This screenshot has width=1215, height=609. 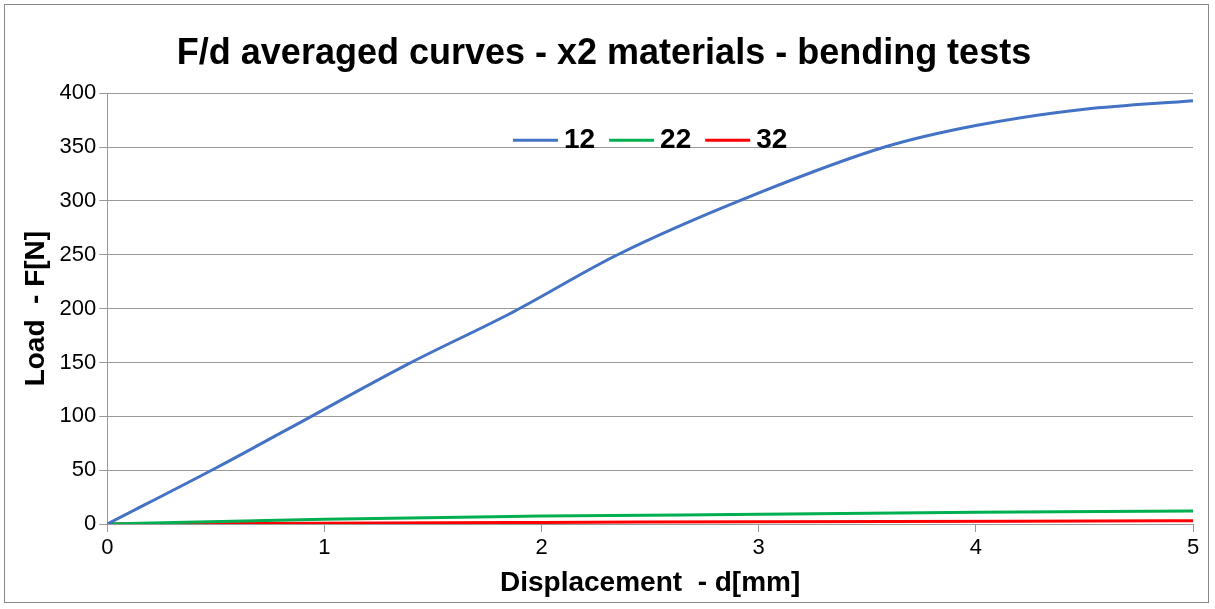 I want to click on y-tick-label: 400, so click(x=78, y=92).